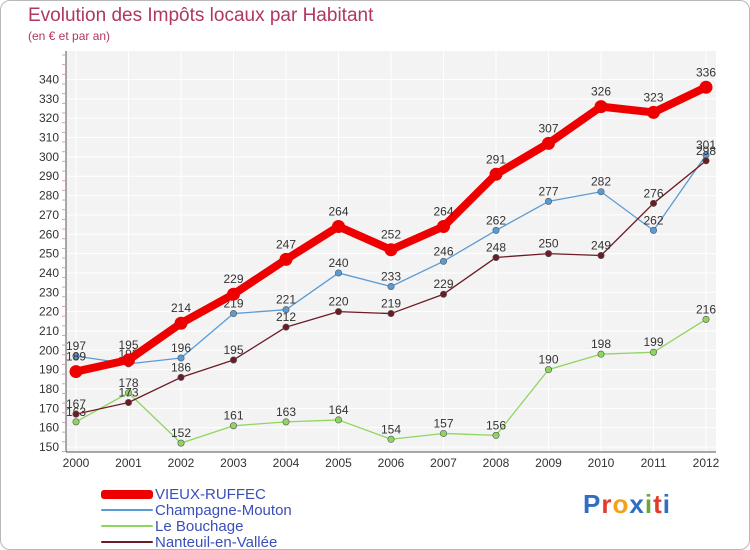 Image resolution: width=750 pixels, height=550 pixels. What do you see at coordinates (338, 410) in the screenshot?
I see `data-label: 164` at bounding box center [338, 410].